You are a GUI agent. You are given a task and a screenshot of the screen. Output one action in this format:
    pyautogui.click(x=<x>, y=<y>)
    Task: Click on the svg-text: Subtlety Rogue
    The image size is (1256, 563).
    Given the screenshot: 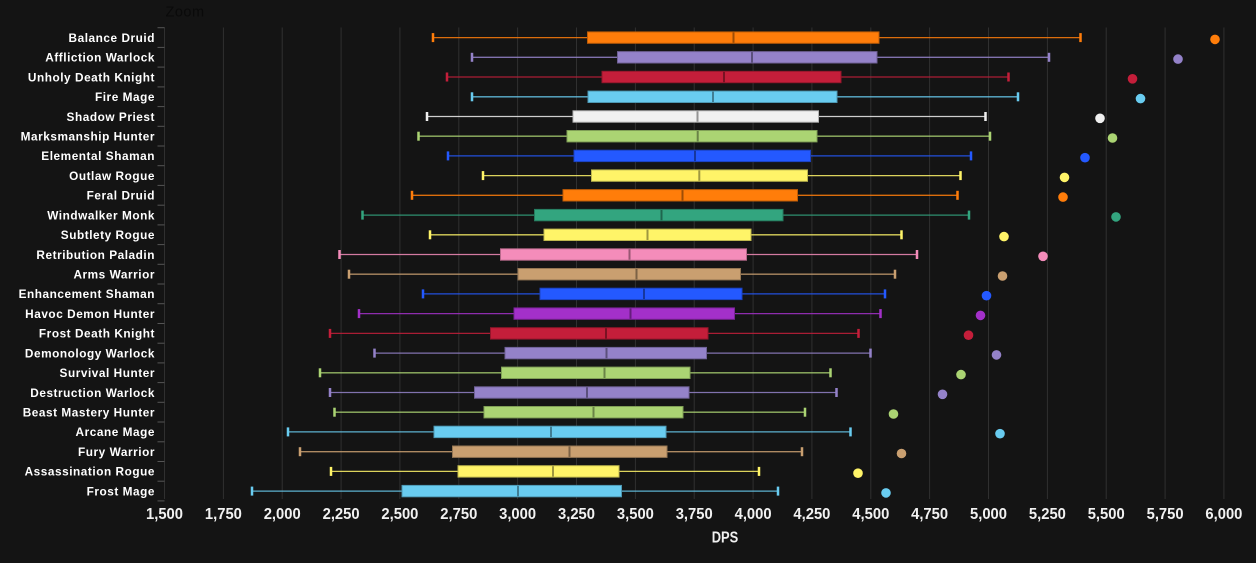 What is the action you would take?
    pyautogui.click(x=108, y=235)
    